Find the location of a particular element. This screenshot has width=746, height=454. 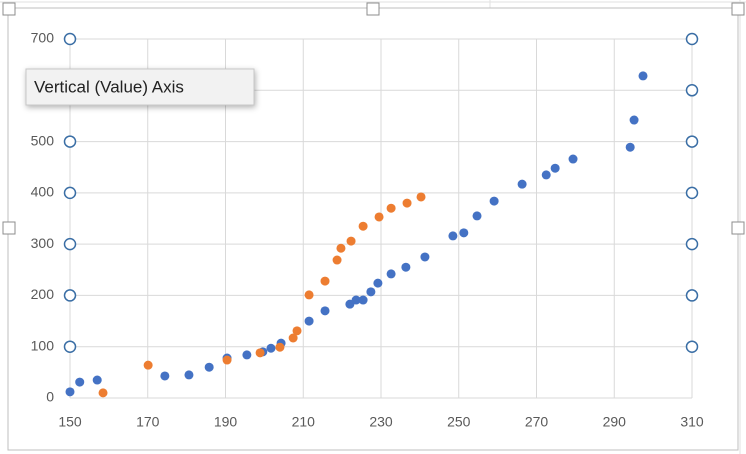

x-tick-label: 170 is located at coordinates (148, 422).